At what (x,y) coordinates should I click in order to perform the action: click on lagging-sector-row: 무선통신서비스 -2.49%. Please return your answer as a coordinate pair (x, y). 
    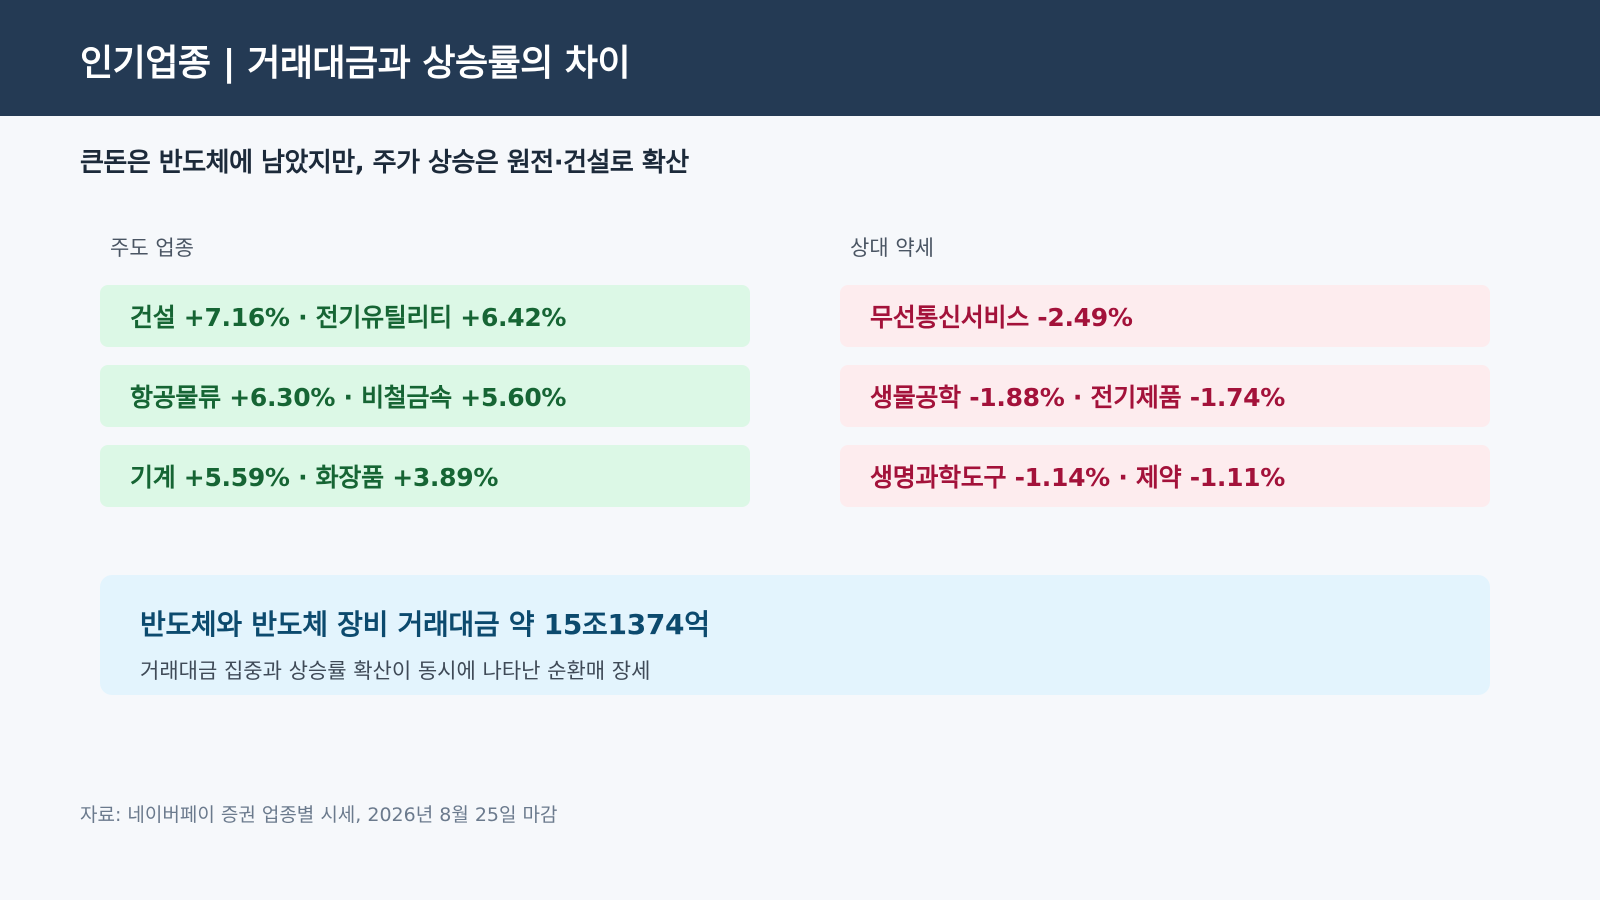
    Looking at the image, I should click on (1165, 316).